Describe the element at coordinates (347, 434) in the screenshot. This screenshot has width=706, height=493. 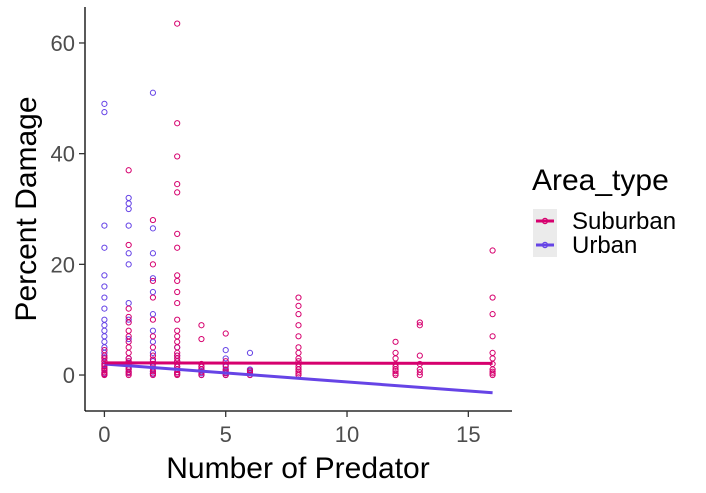
I see `x-tick-label: 10` at that location.